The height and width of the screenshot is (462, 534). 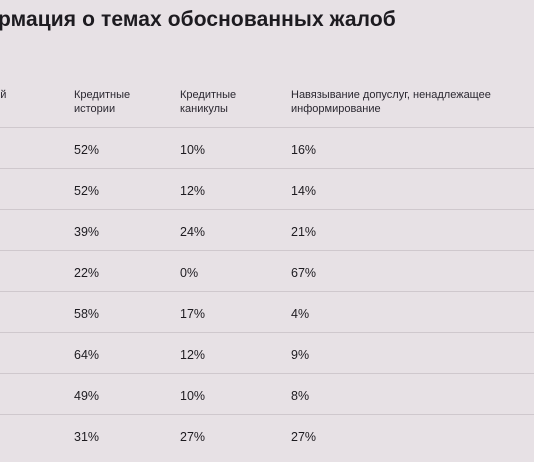 What do you see at coordinates (87, 232) in the screenshot?
I see `credit-history-cell: 39%` at bounding box center [87, 232].